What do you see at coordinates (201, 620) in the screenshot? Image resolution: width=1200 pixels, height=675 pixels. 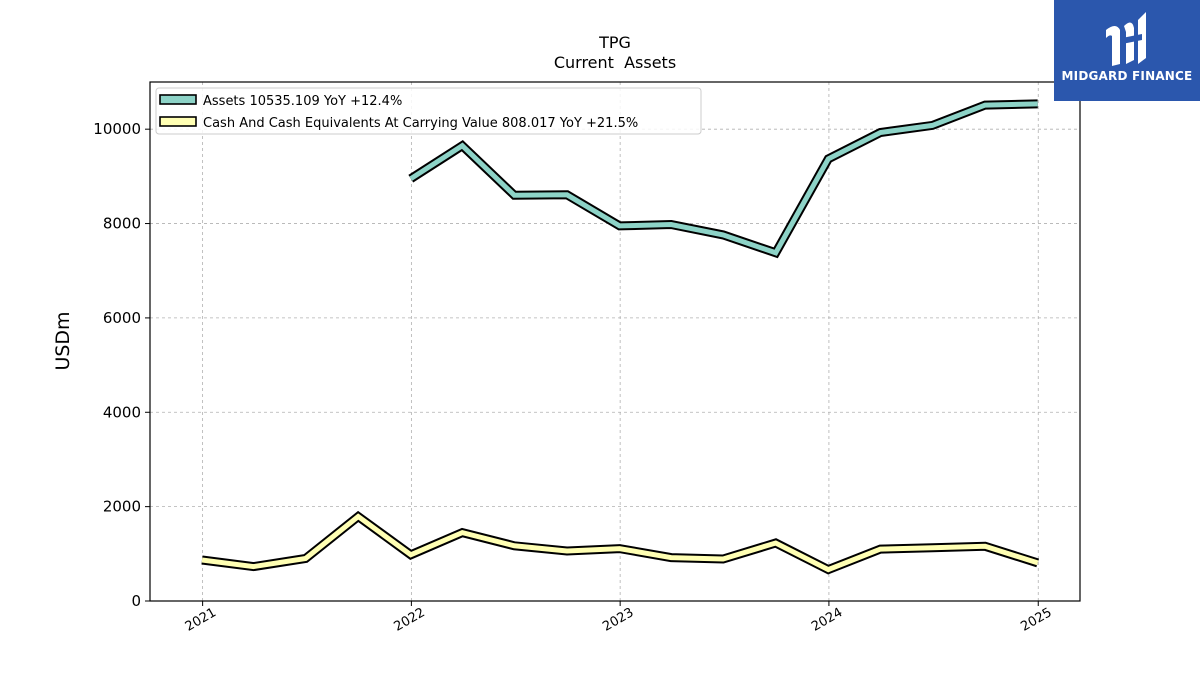 I see `x-tick-label: 2021` at bounding box center [201, 620].